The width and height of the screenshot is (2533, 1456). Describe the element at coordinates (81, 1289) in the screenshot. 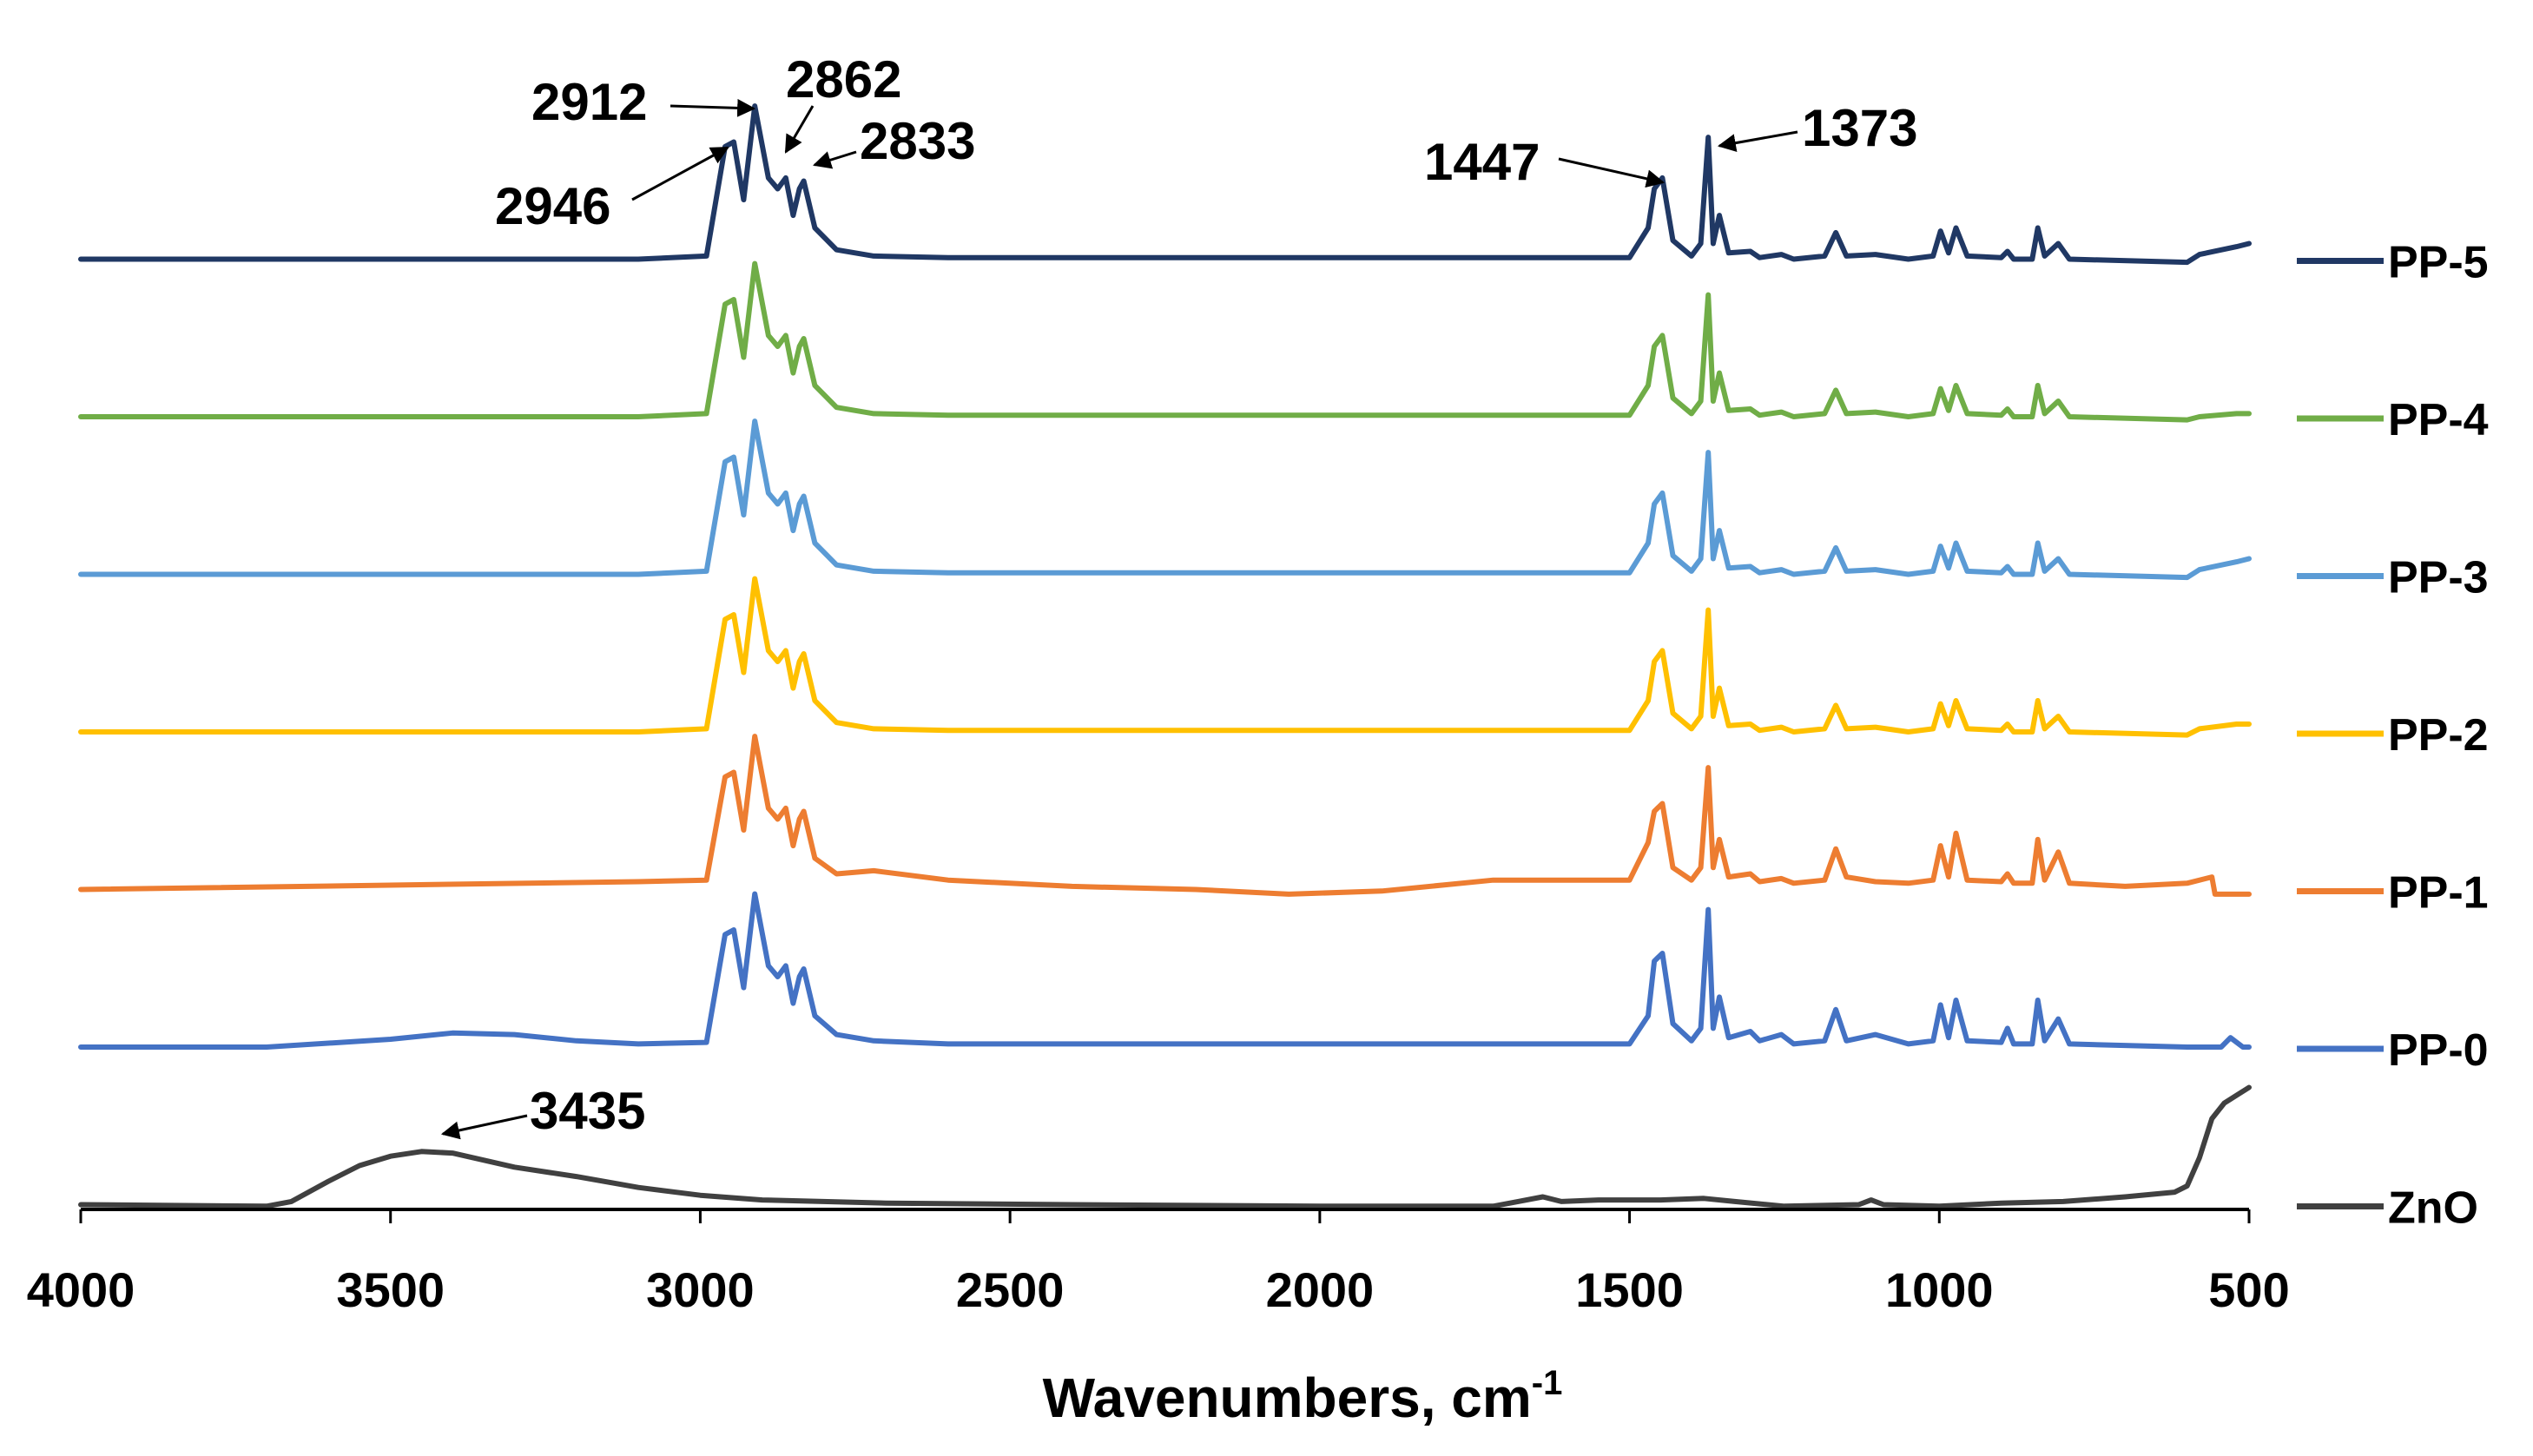

I see `x-tick-label-4000: 4000` at that location.